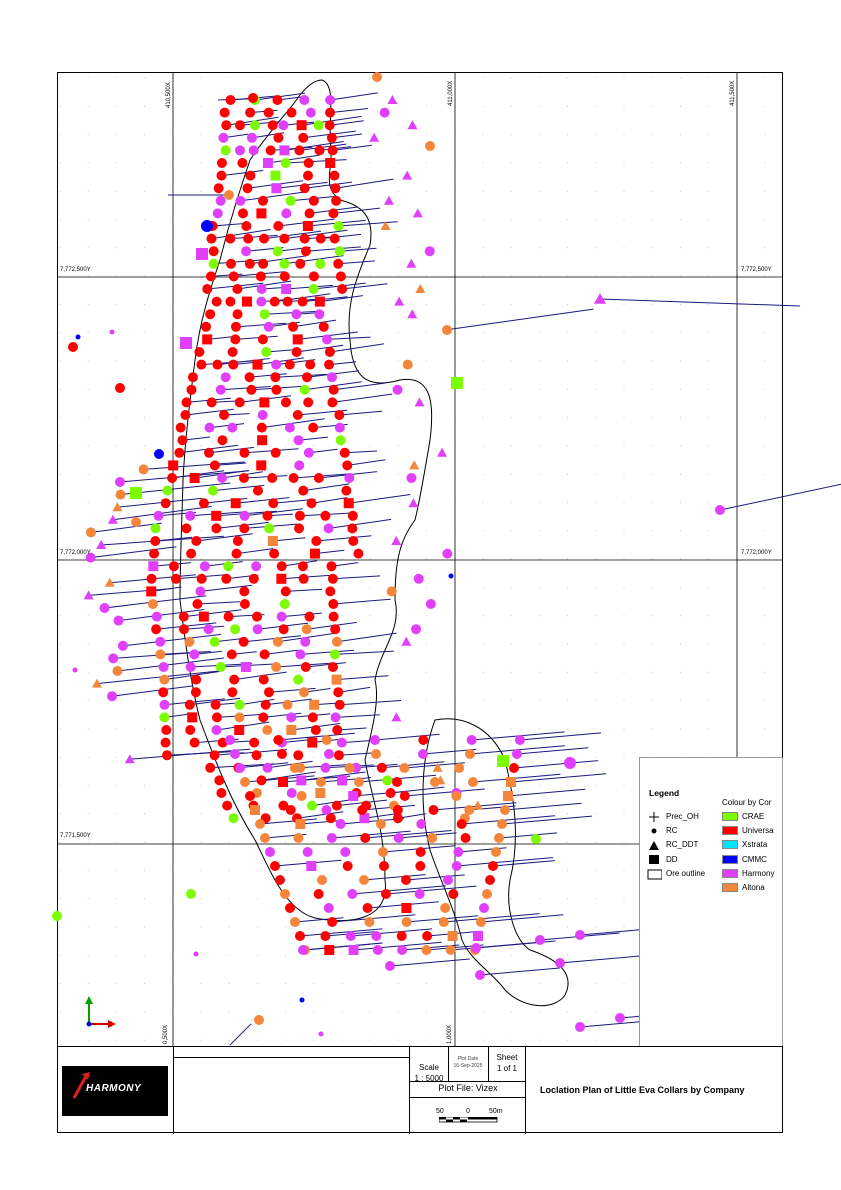  What do you see at coordinates (451, 93) in the screenshot?
I see `easting-label-2: 411,000X` at bounding box center [451, 93].